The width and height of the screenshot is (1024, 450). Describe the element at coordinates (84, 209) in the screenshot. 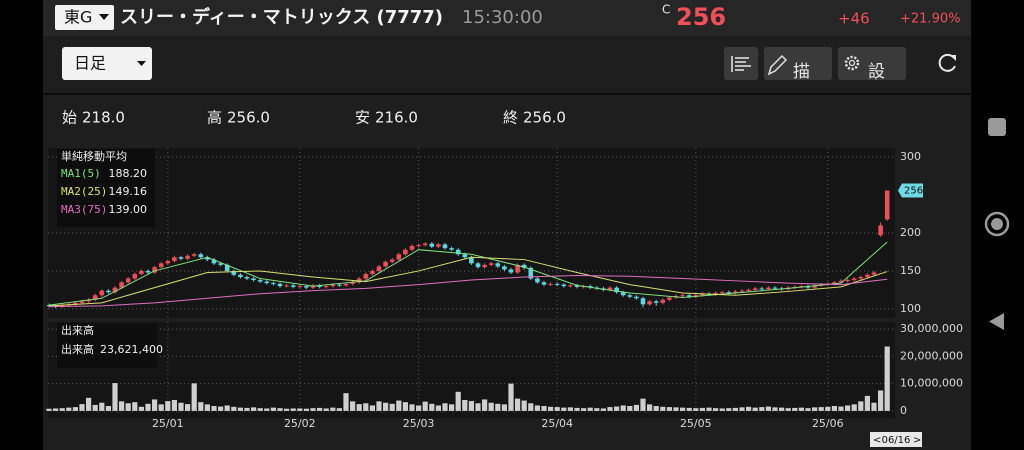

I see `legend-name: MA3(75)` at that location.